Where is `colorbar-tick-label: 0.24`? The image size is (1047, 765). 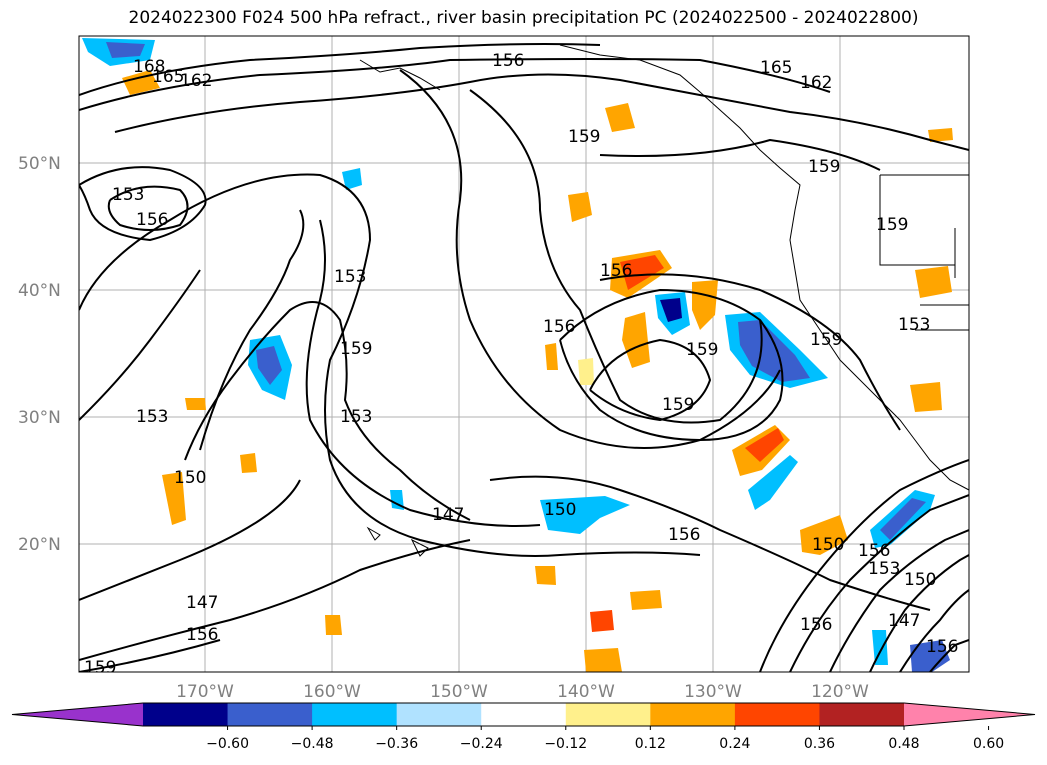 colorbar-tick-label: 0.24 is located at coordinates (734, 744).